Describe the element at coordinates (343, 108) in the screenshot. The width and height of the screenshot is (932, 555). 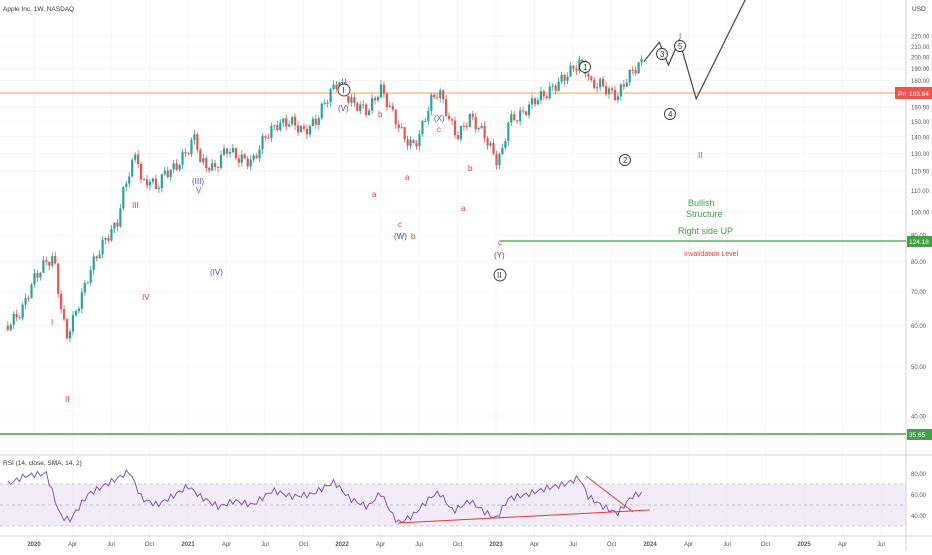
I see `wave-paren-V: (V)` at that location.